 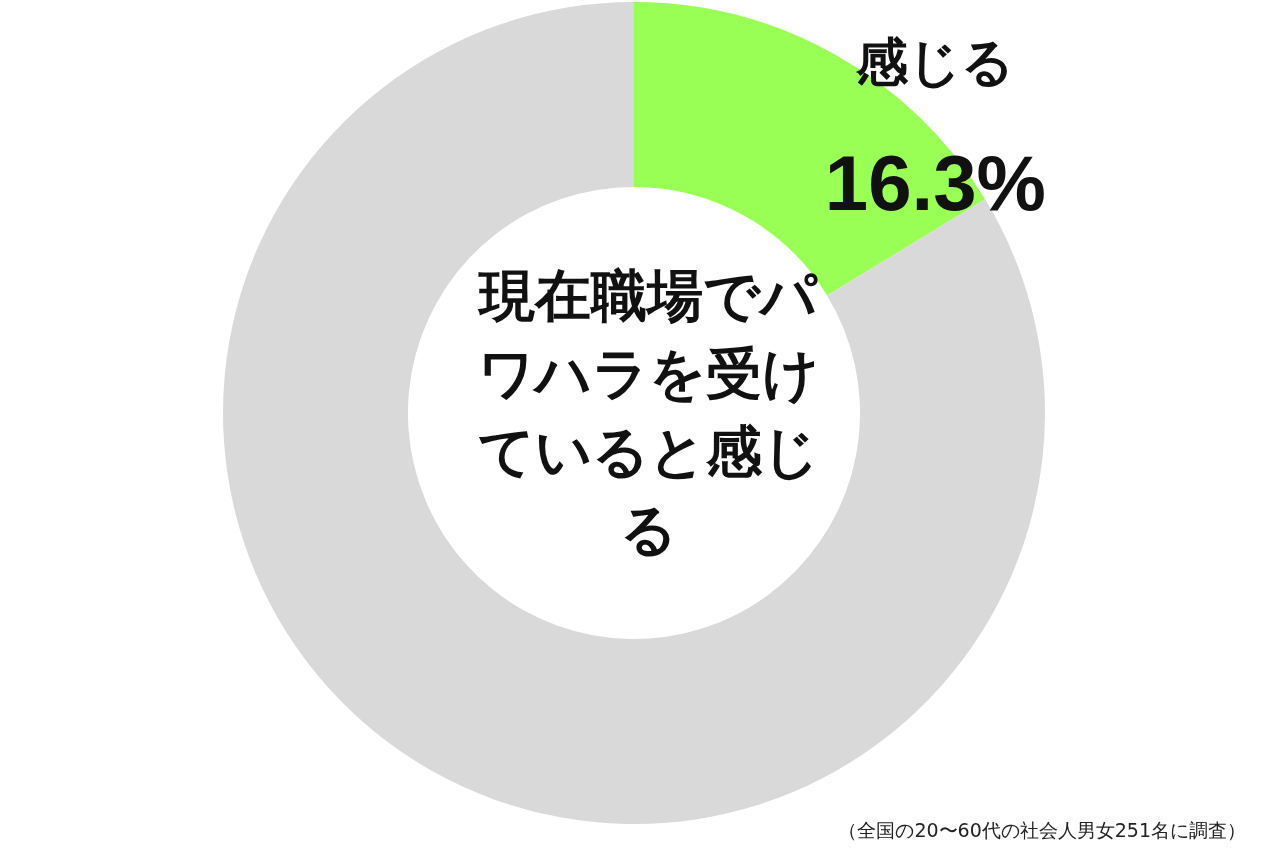 What do you see at coordinates (1042, 830) in the screenshot?
I see `text: （全国の20〜60代の社会人男女251名に調査）` at bounding box center [1042, 830].